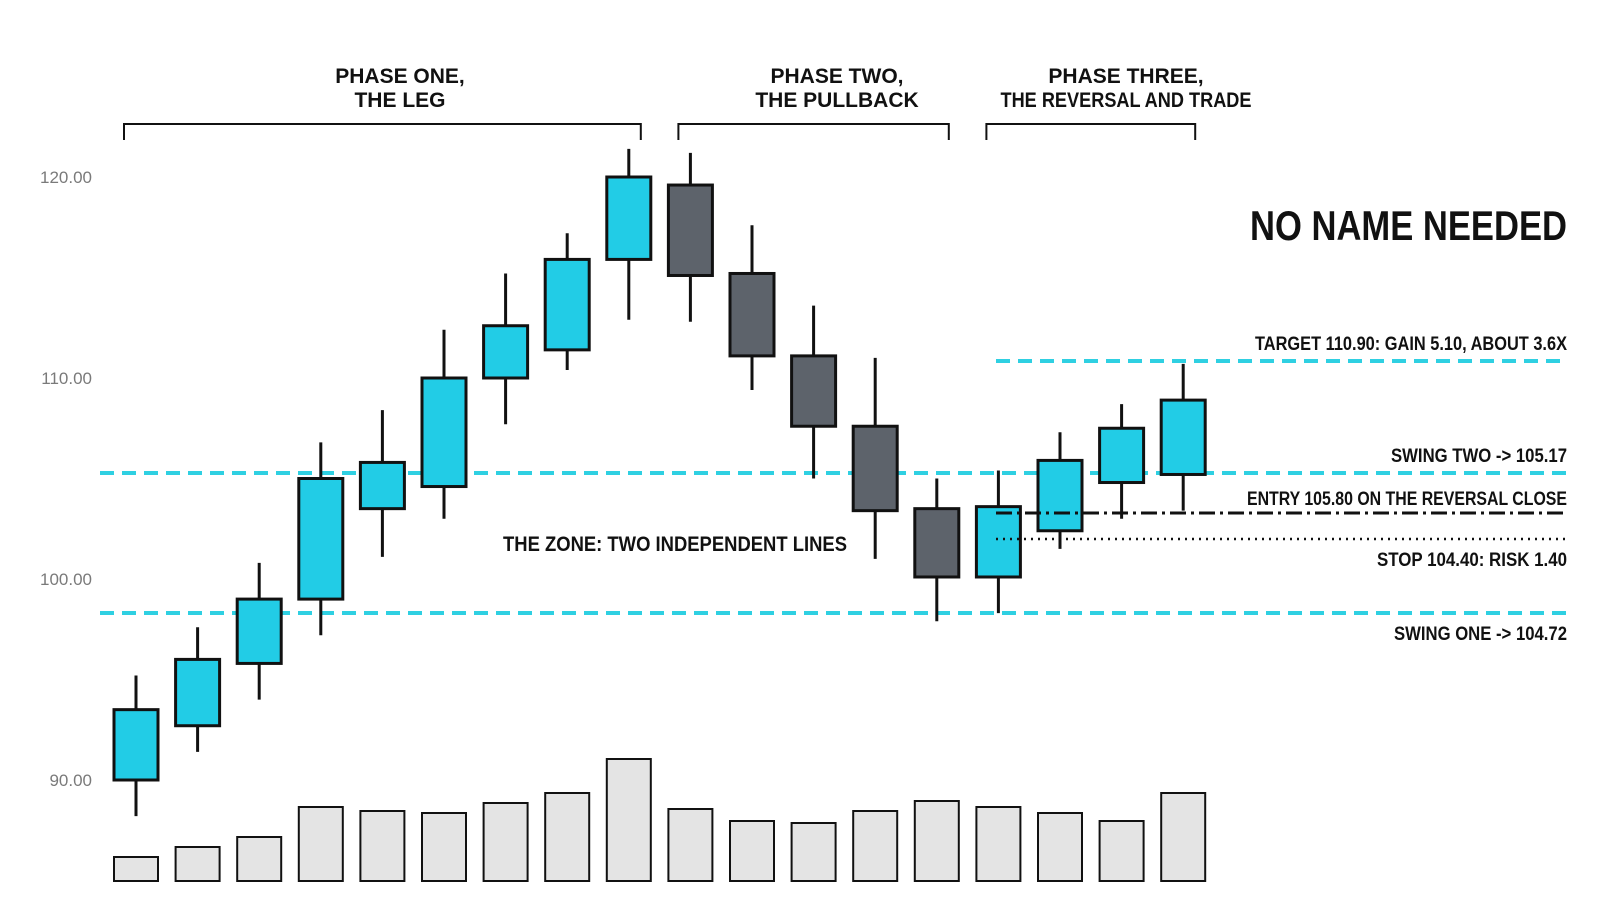 The height and width of the screenshot is (914, 1600). I want to click on y-tick-label: 110.00, so click(66, 378).